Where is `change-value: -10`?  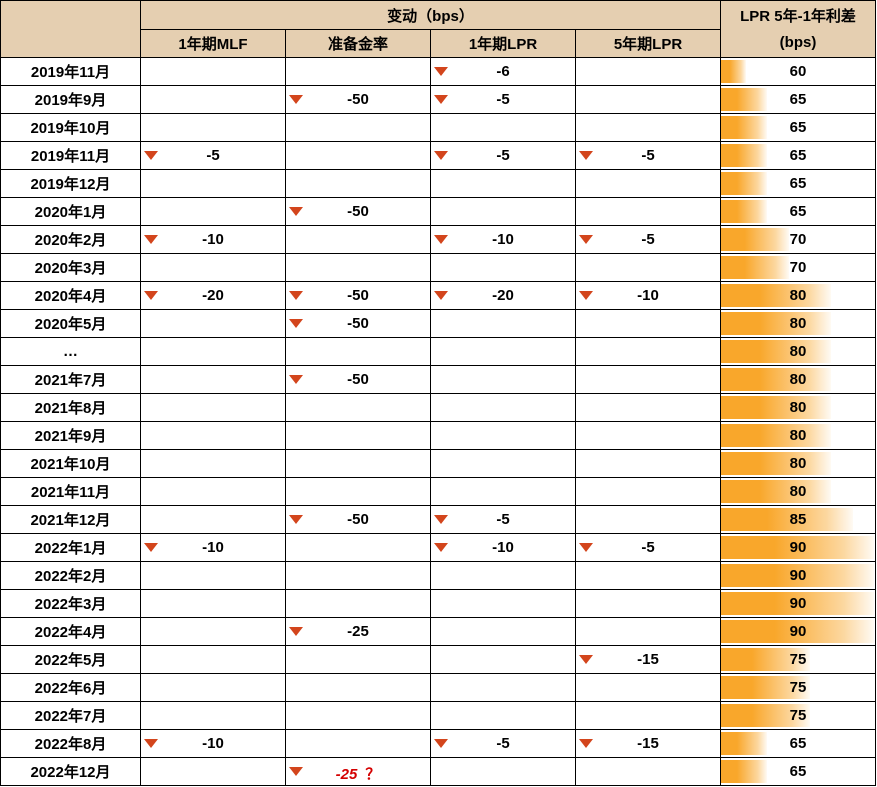
change-value: -10 is located at coordinates (503, 239).